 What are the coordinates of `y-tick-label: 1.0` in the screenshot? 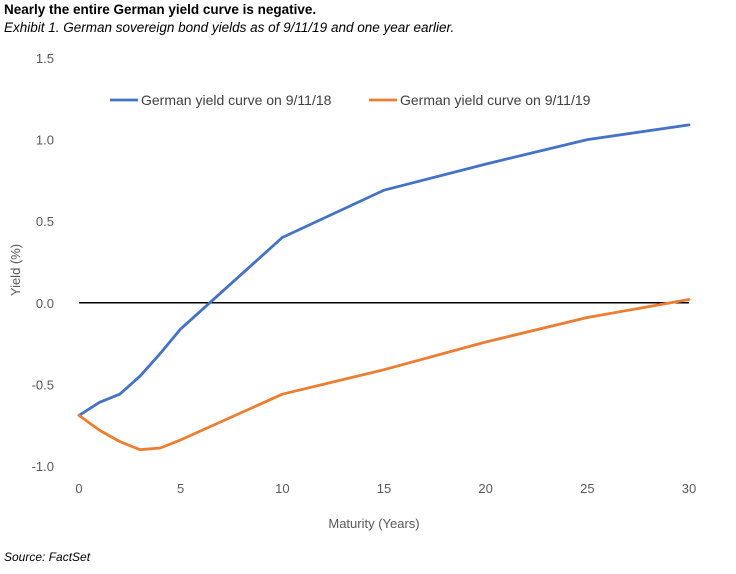 It's located at (45, 140).